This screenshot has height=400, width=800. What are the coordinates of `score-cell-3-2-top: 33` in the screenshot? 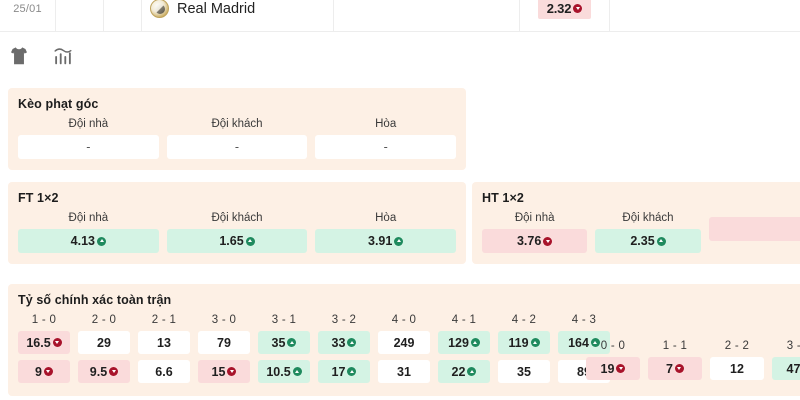 It's located at (344, 342).